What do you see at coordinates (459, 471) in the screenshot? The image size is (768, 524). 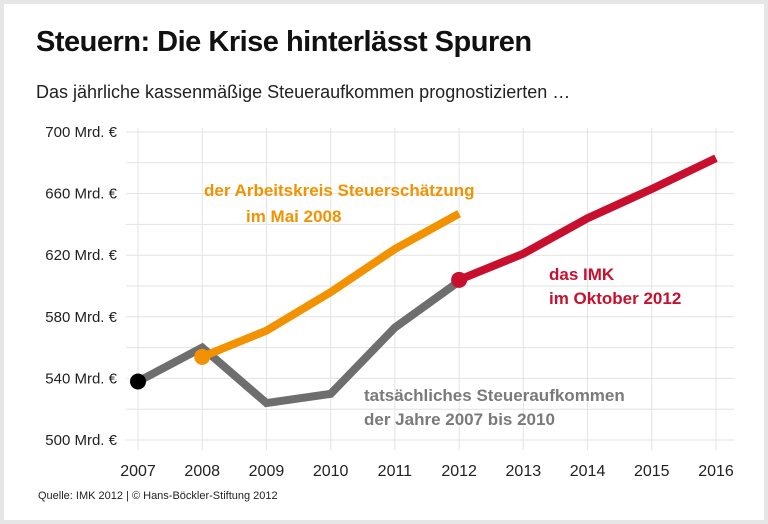 I see `x-tick-label: 2012` at bounding box center [459, 471].